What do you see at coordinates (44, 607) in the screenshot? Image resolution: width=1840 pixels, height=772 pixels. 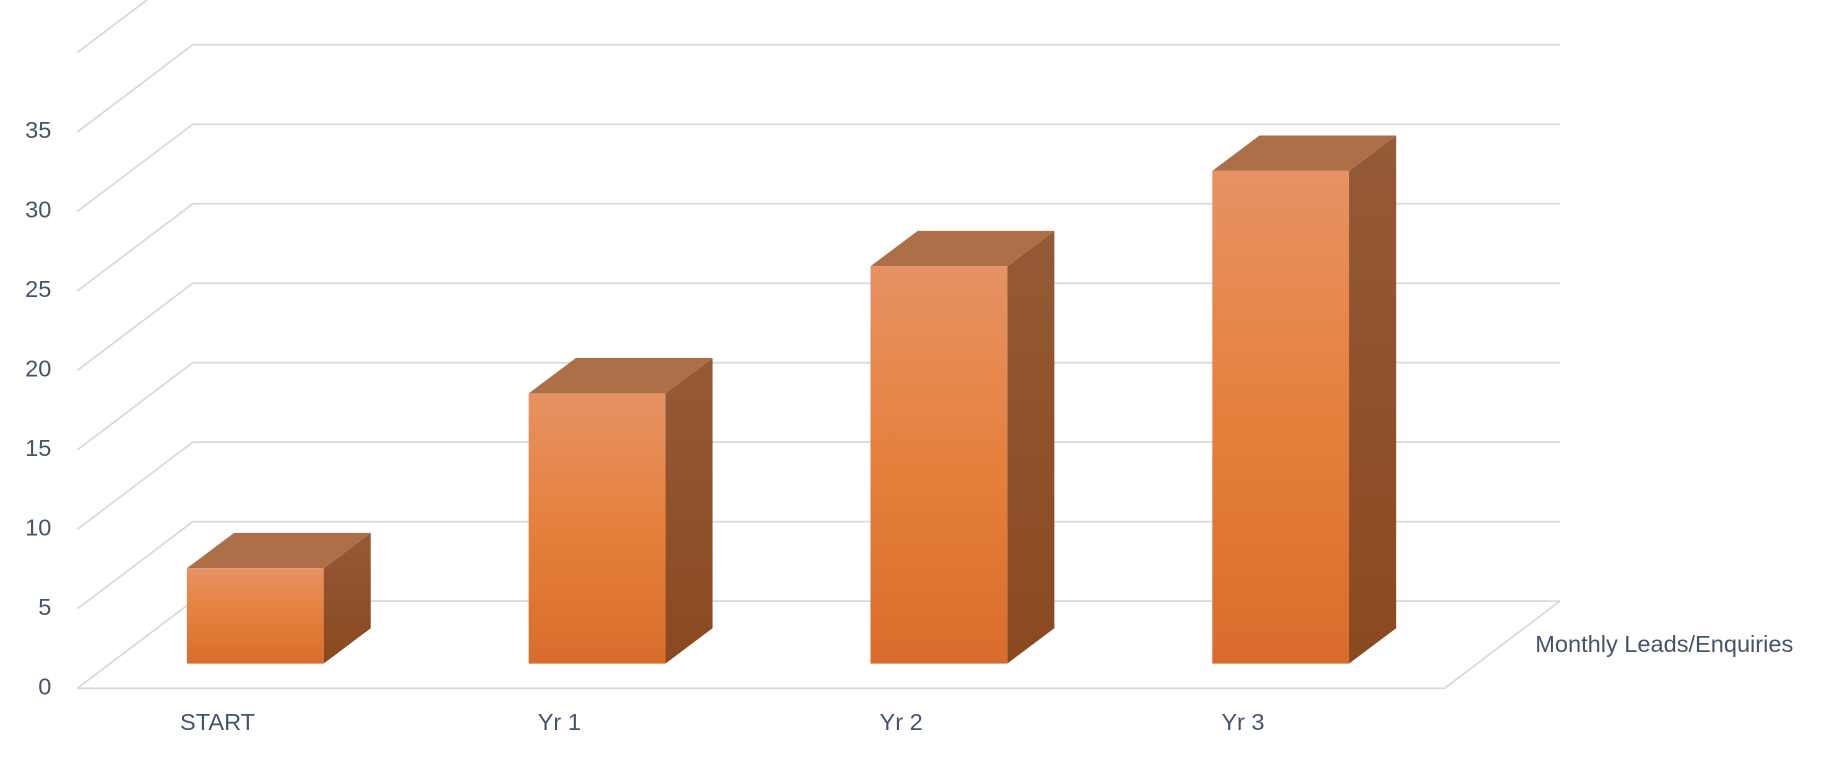 I see `y-tick-label: 5` at bounding box center [44, 607].